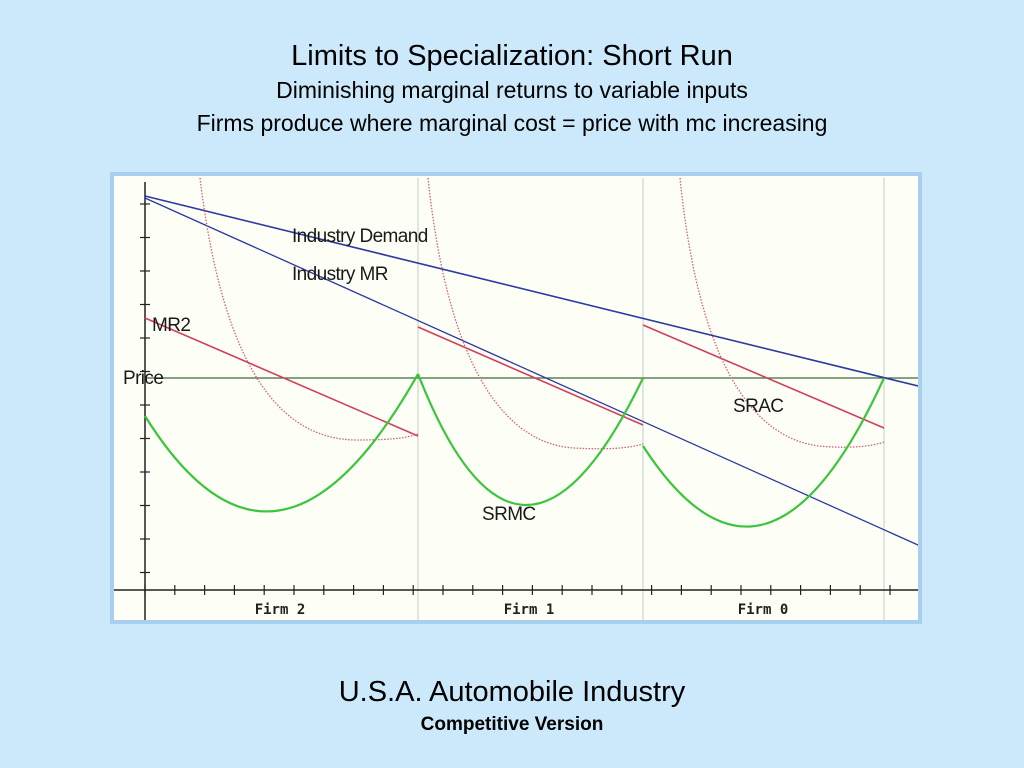  I want to click on srmc-curve-firm2, so click(281, 443).